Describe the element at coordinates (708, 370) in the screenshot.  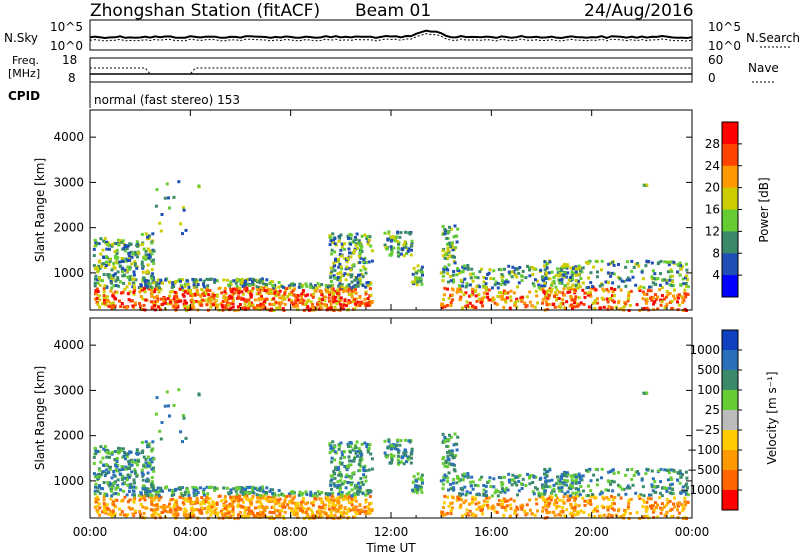
I see `velocity-colorbar-tick-label: 500` at that location.